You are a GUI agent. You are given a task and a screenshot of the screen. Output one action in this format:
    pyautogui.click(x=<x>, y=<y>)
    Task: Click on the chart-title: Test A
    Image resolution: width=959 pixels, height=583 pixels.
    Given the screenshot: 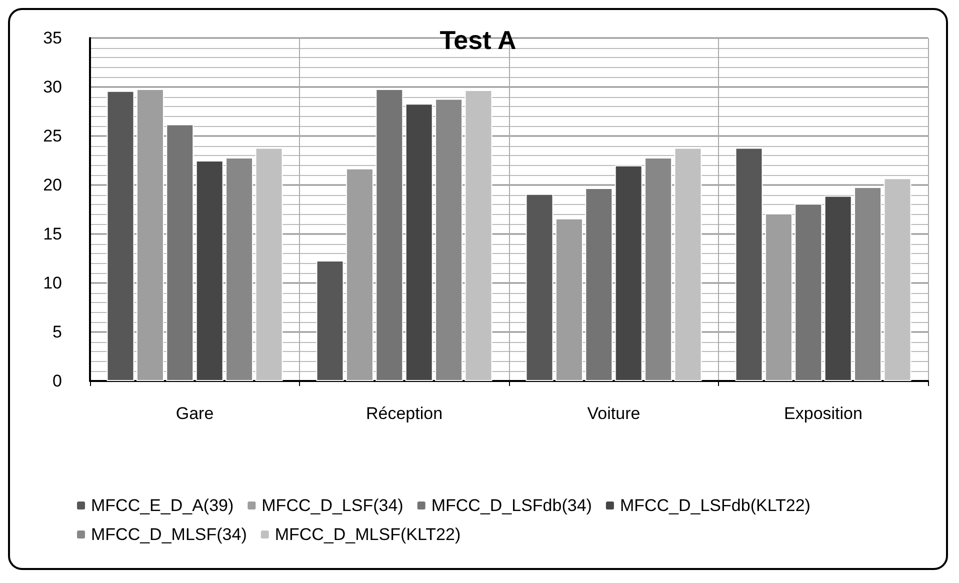 What is the action you would take?
    pyautogui.click(x=478, y=40)
    